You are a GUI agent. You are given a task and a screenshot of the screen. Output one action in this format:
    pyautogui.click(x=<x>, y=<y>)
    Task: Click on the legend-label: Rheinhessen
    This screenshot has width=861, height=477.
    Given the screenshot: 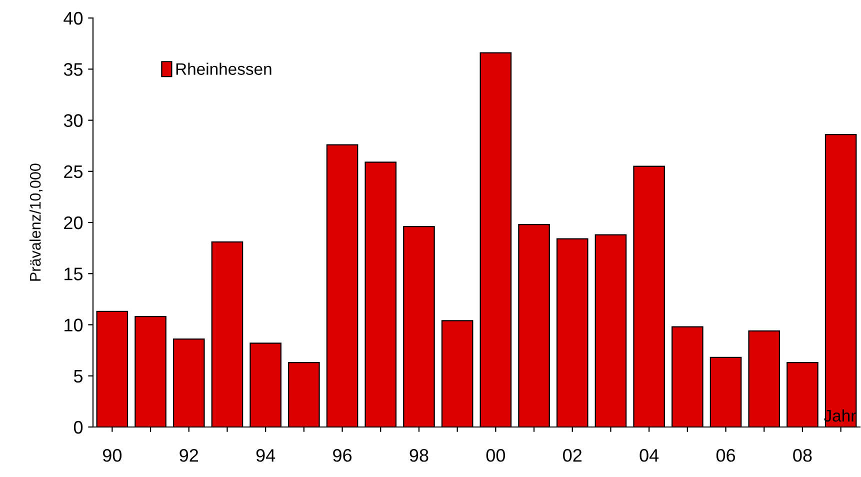 What is the action you would take?
    pyautogui.click(x=224, y=68)
    